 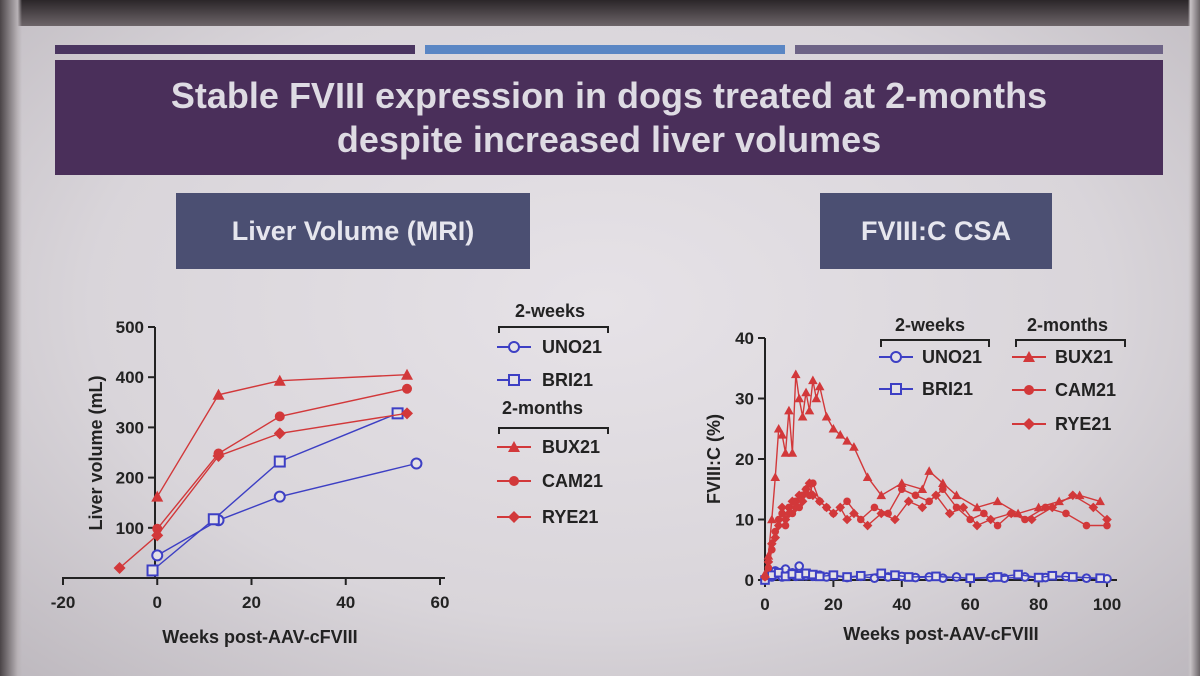 I want to click on left-legend-entries: UNO21 BRI21 BUX21 CAM21 RYE21, so click(x=550, y=432).